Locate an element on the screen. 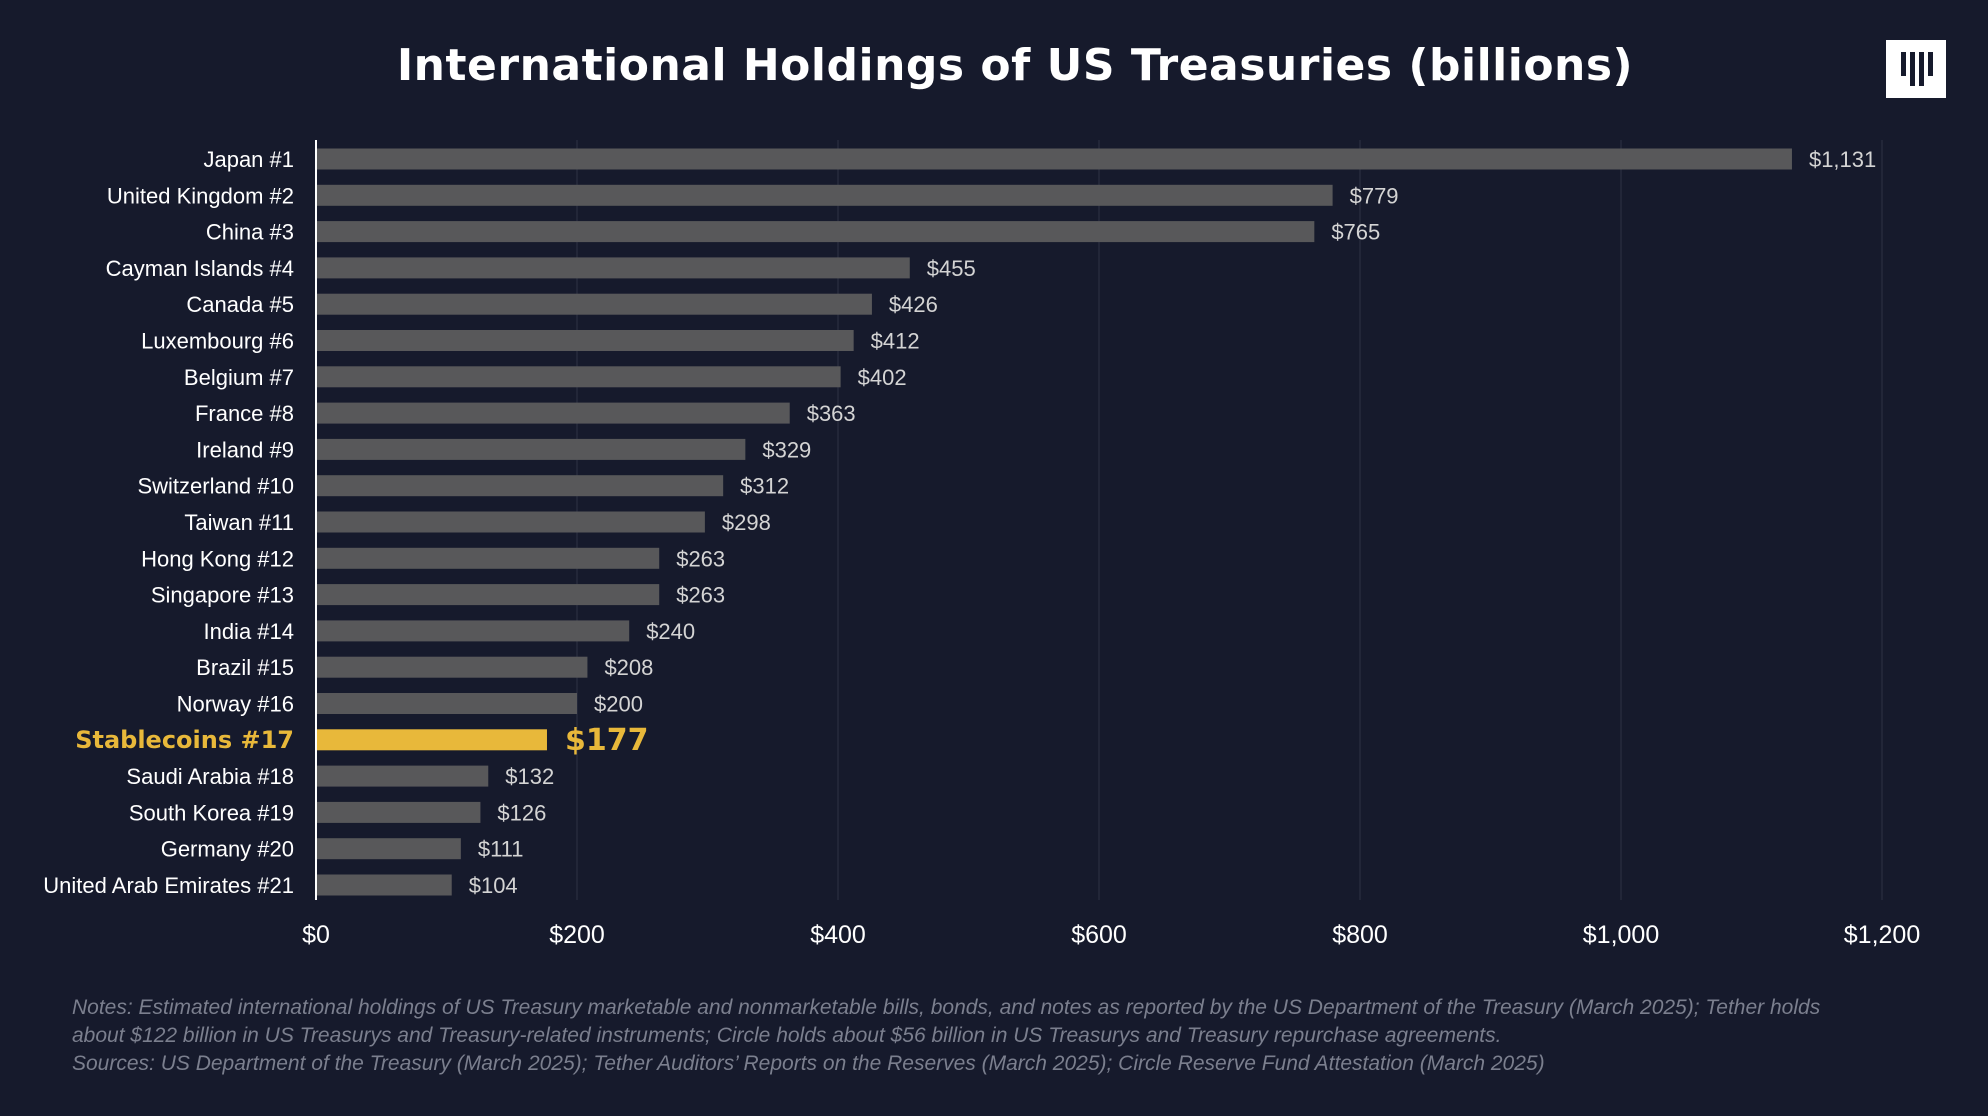 The height and width of the screenshot is (1116, 1988). value-label: $329 is located at coordinates (786, 449).